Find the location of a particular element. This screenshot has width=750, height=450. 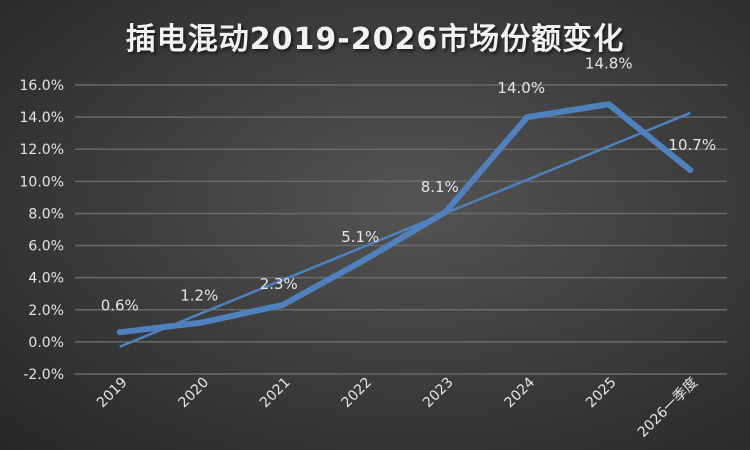

data-label: 0.6% is located at coordinates (120, 305).